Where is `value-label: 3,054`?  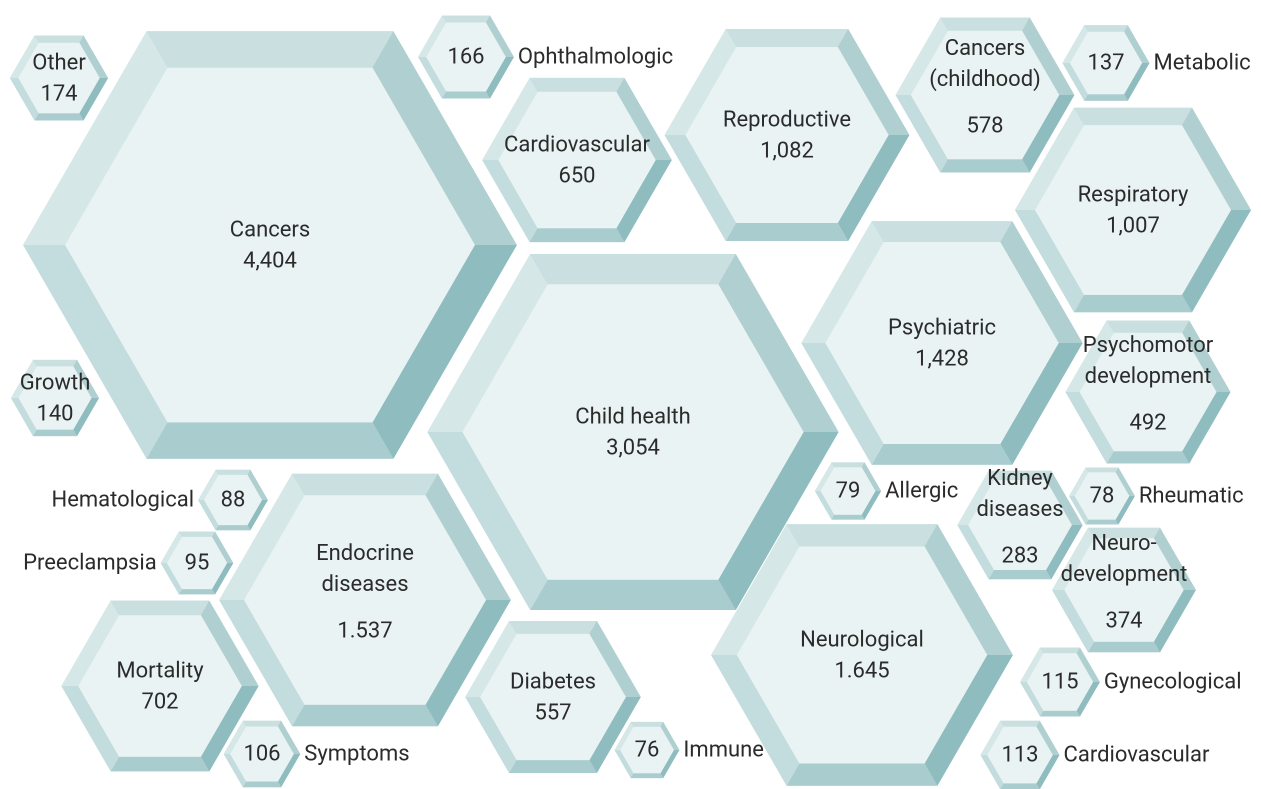 value-label: 3,054 is located at coordinates (633, 447).